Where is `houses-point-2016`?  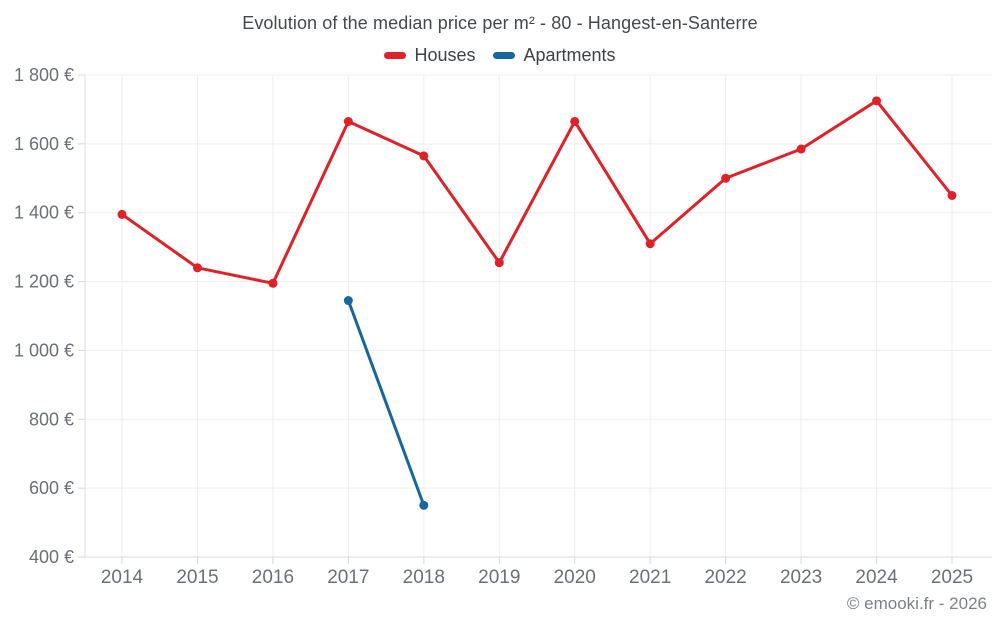 houses-point-2016 is located at coordinates (273, 283).